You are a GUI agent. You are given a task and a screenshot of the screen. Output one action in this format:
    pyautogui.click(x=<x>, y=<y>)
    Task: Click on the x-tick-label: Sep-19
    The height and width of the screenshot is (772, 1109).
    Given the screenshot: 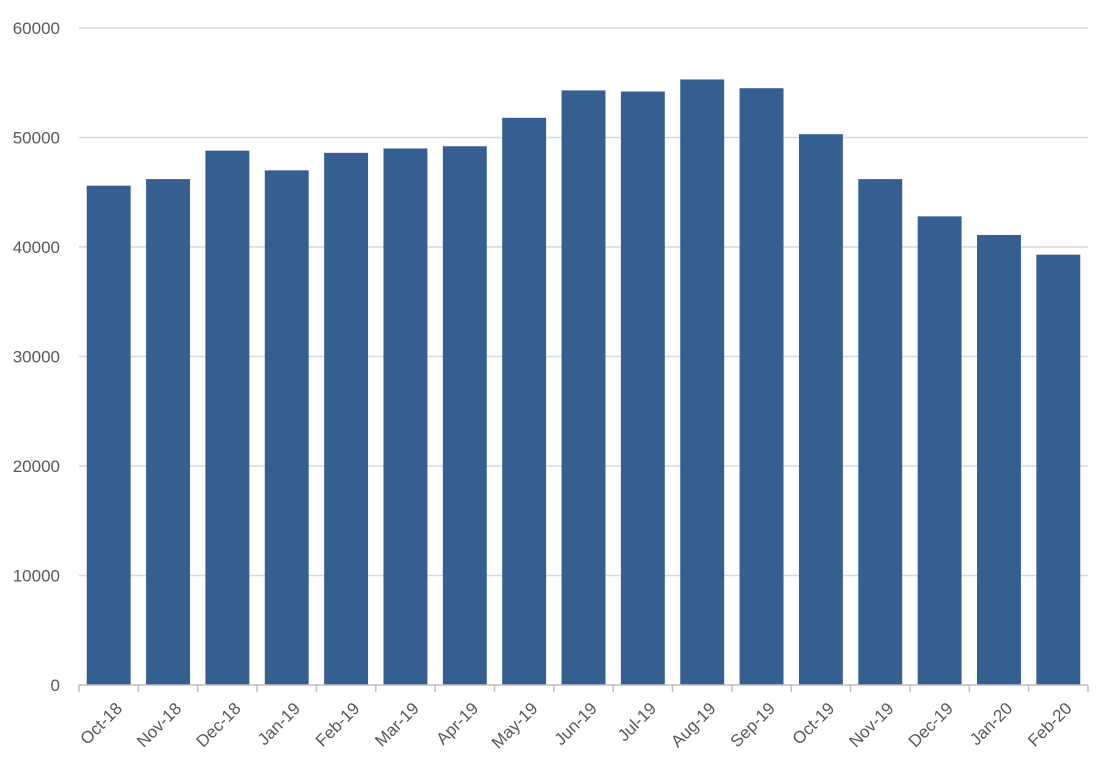 What is the action you would take?
    pyautogui.click(x=753, y=725)
    